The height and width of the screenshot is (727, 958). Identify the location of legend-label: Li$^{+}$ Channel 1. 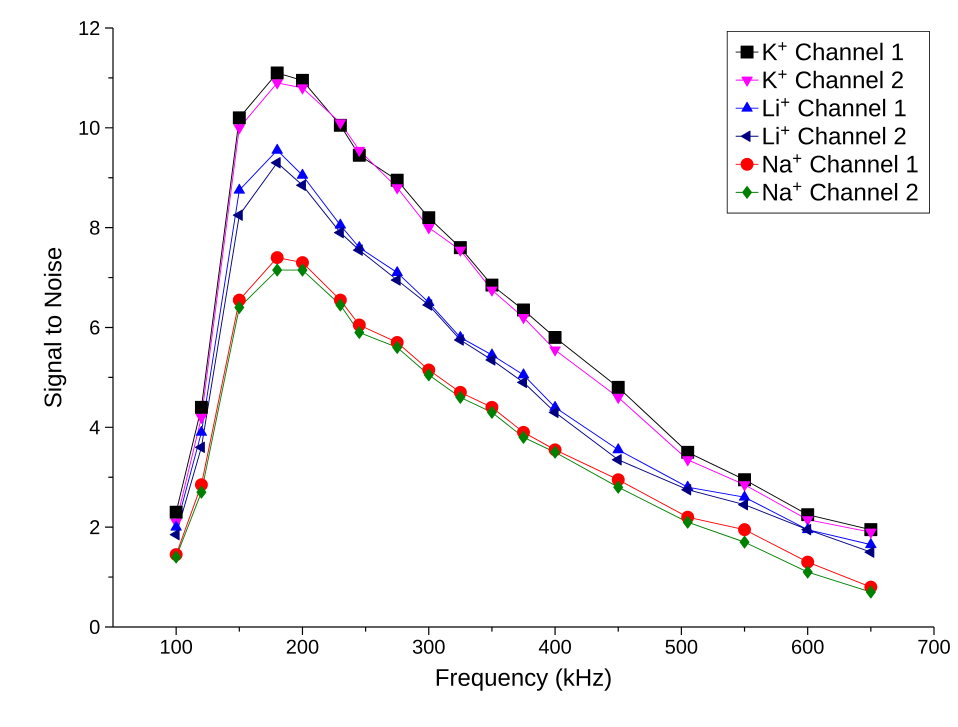
(835, 107).